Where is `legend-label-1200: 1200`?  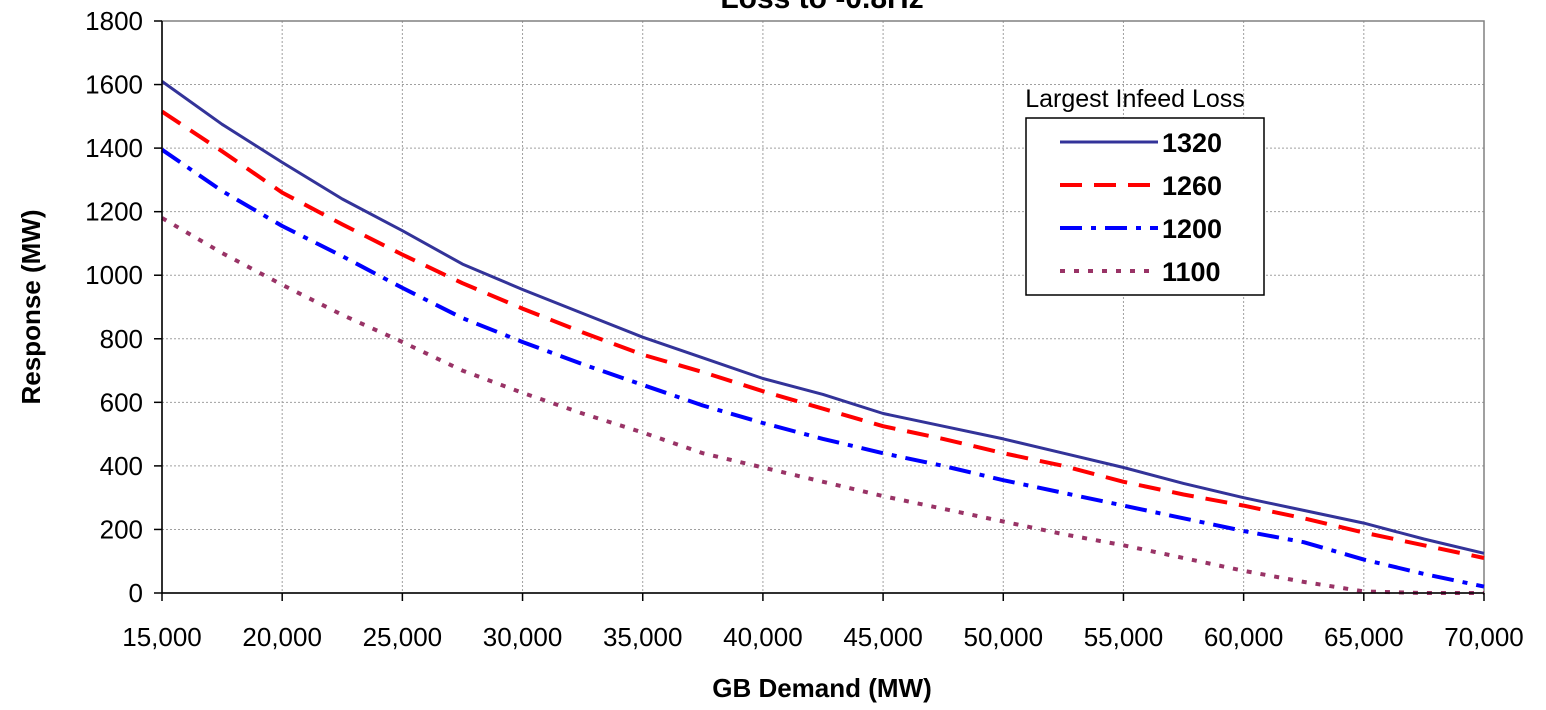 legend-label-1200: 1200 is located at coordinates (1192, 229).